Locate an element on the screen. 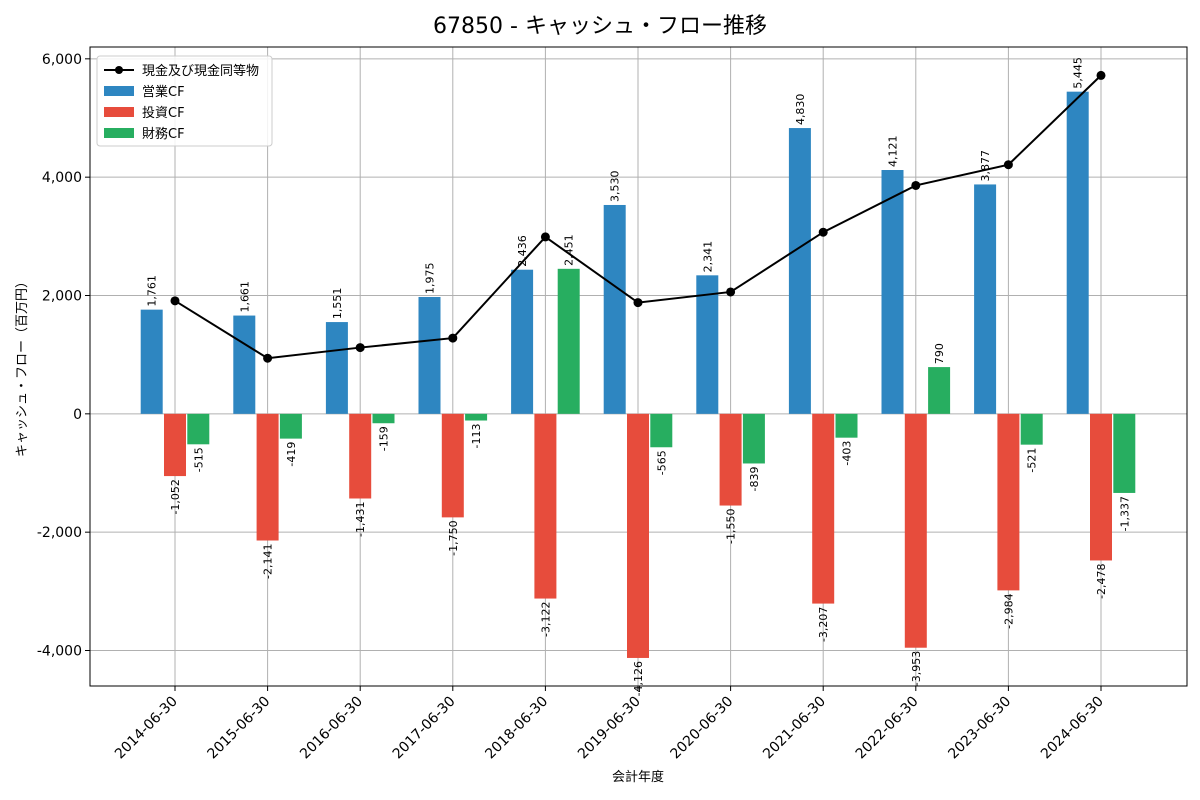 The height and width of the screenshot is (800, 1200). bar-value-label: -839 is located at coordinates (754, 478).